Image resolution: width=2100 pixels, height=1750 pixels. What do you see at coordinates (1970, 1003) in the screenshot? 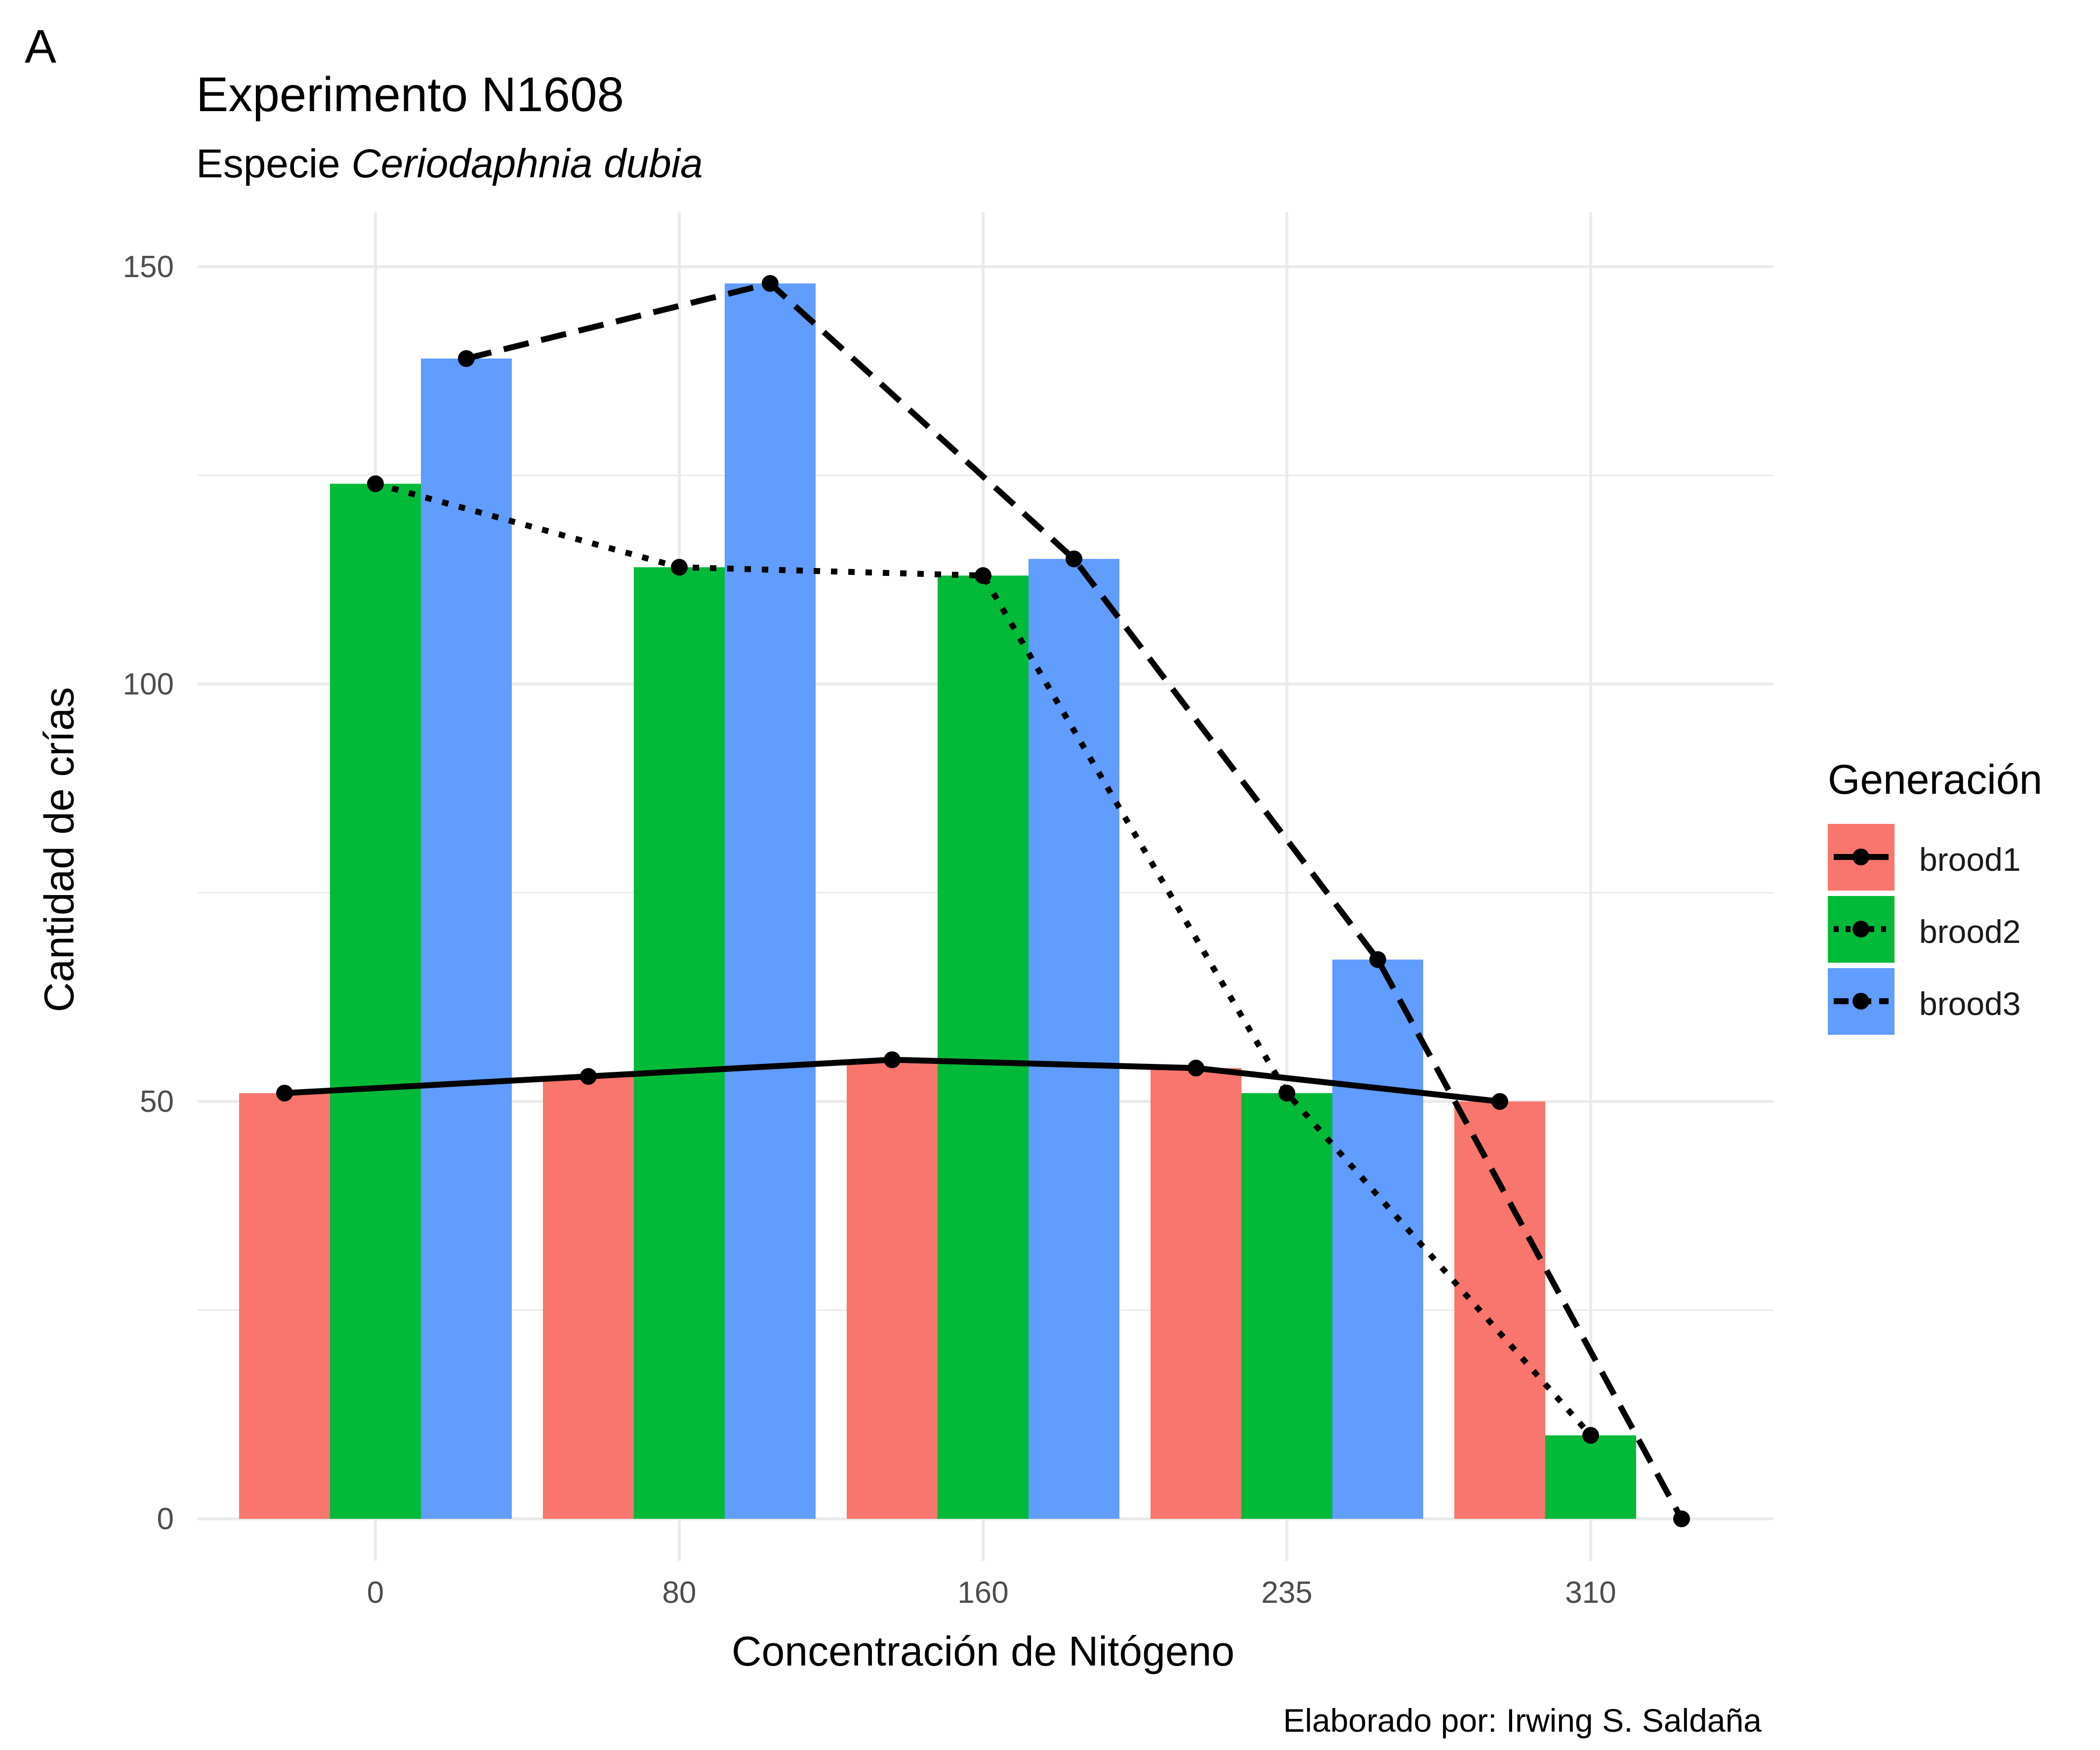
I see `legend-label-brood3: brood3` at bounding box center [1970, 1003].